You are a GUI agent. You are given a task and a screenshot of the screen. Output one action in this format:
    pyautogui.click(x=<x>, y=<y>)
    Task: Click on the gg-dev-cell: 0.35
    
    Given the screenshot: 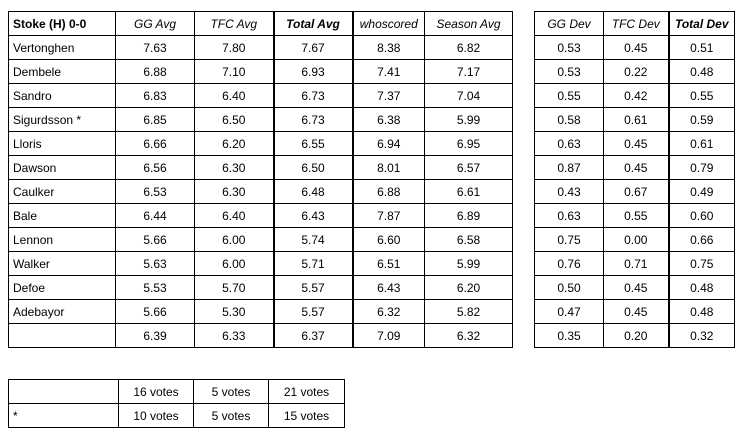 What is the action you would take?
    pyautogui.click(x=569, y=335)
    